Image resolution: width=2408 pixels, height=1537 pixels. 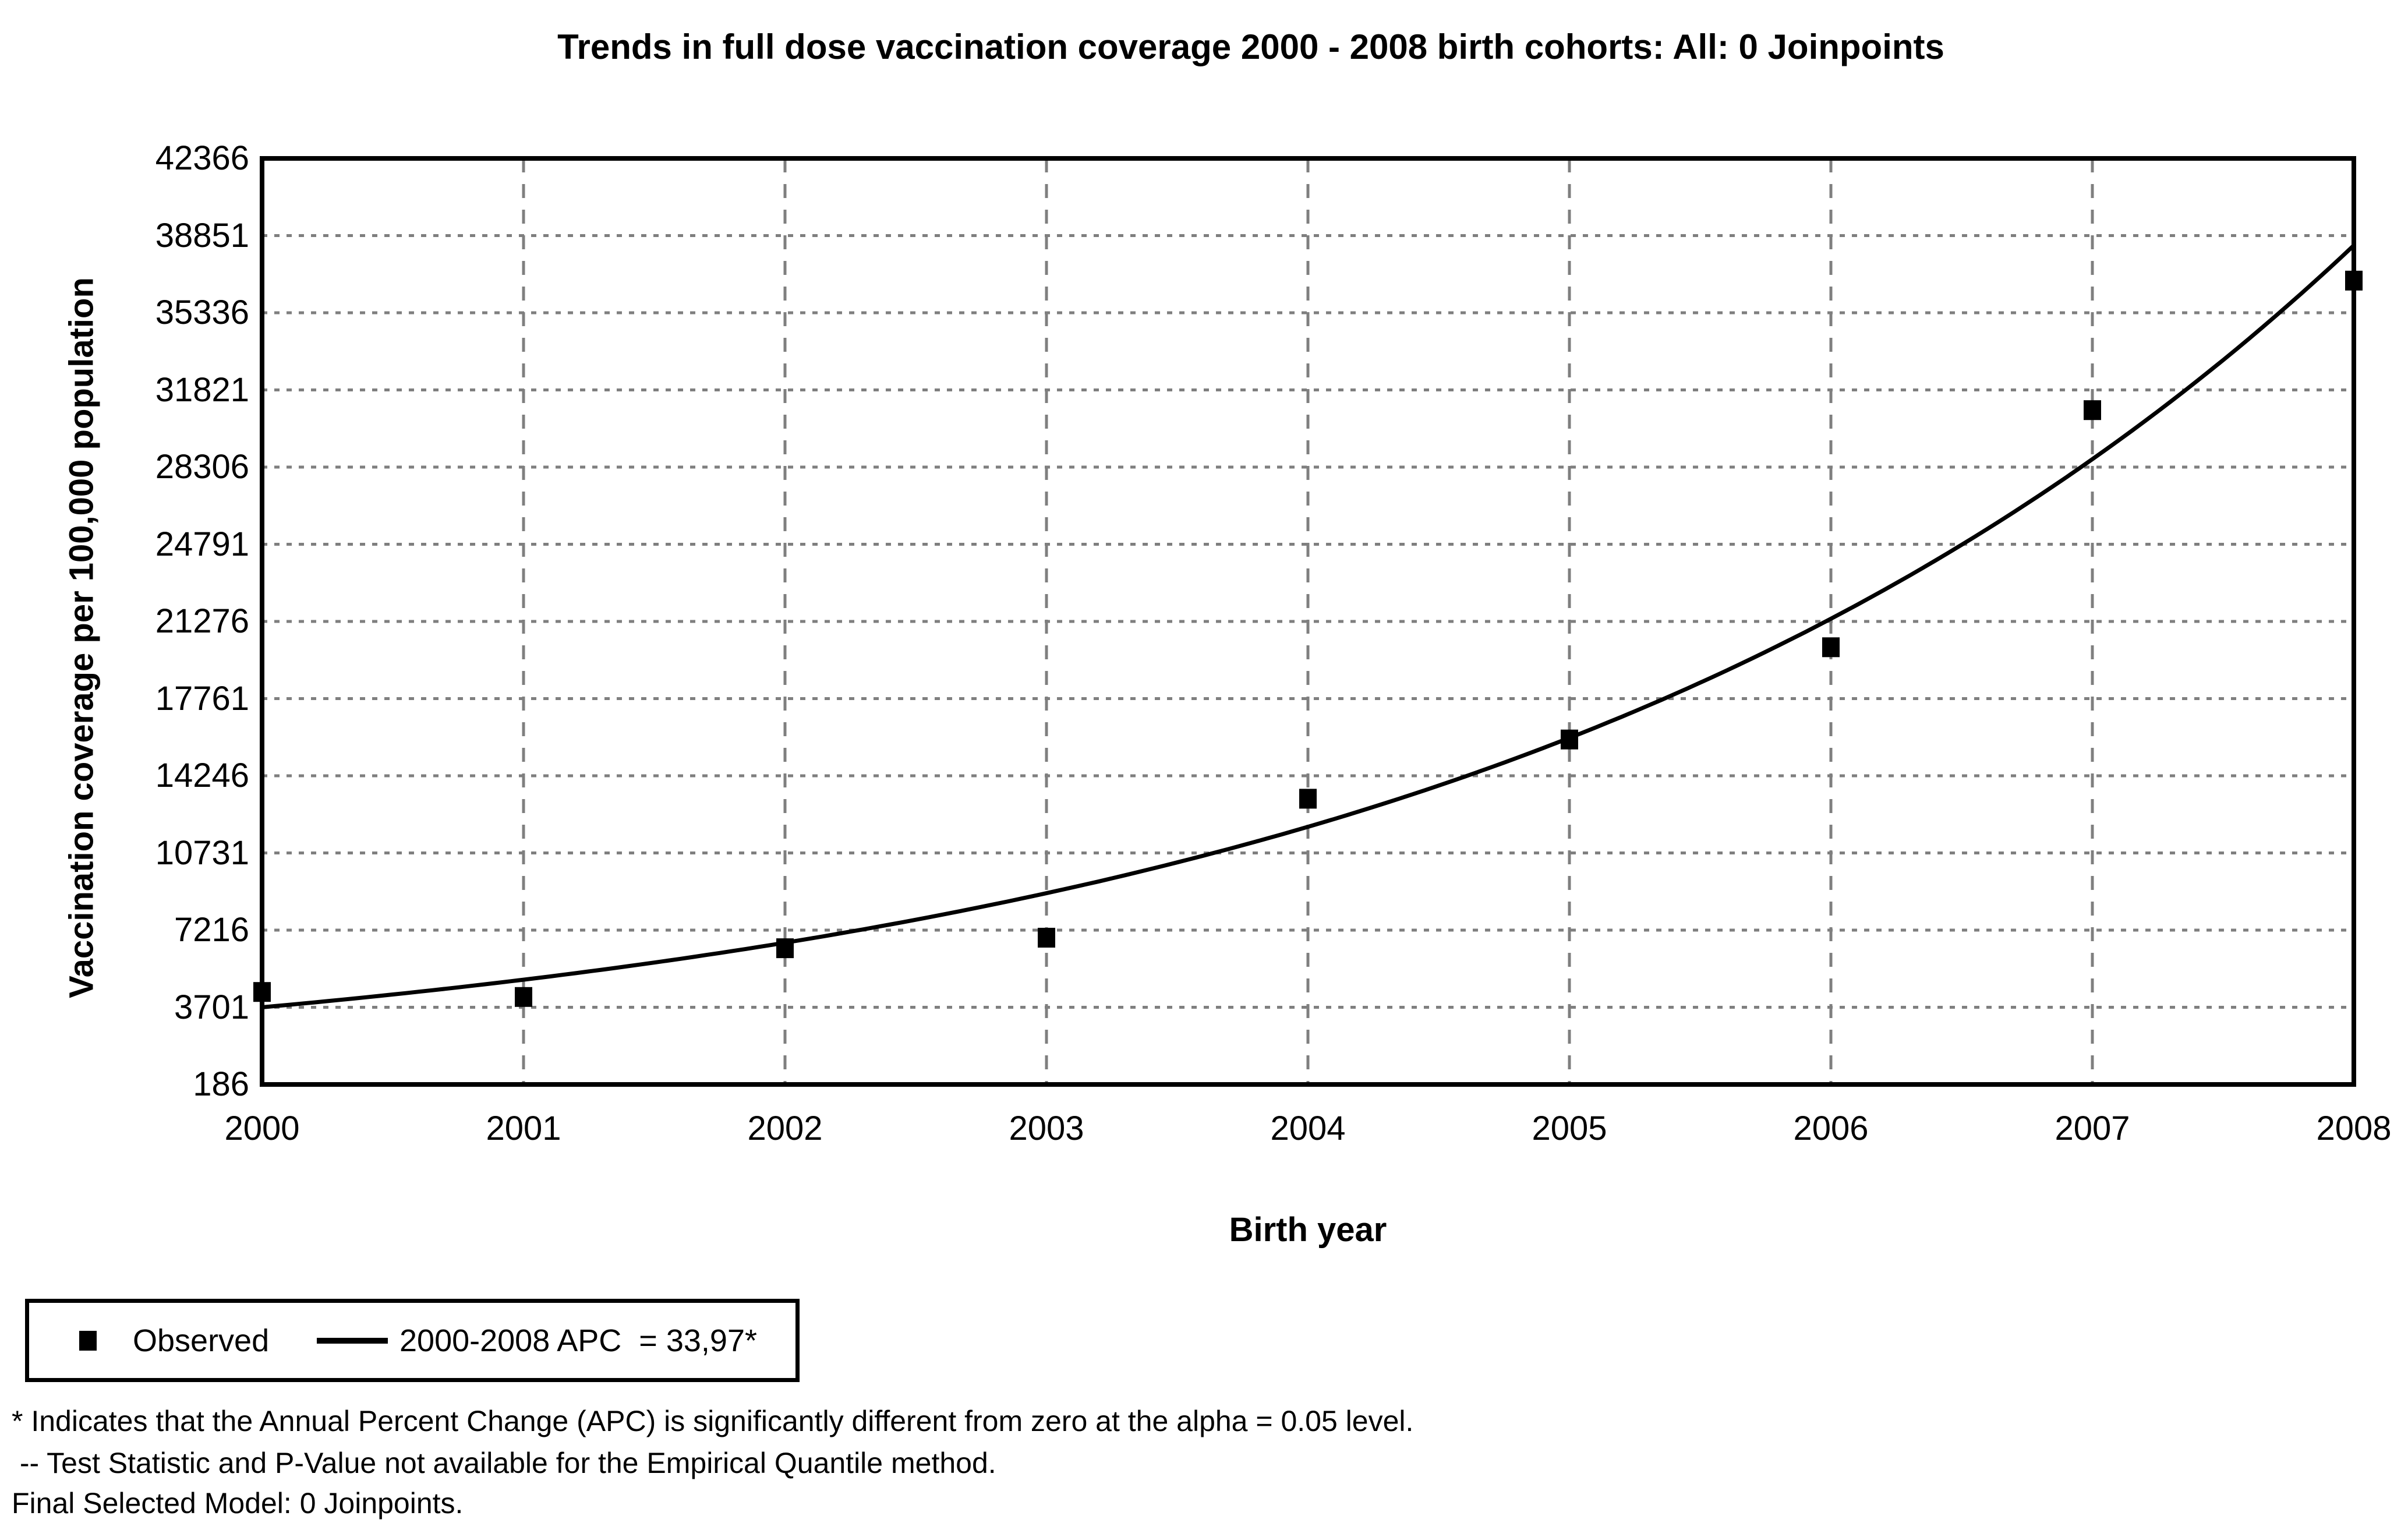 What do you see at coordinates (1308, 1230) in the screenshot?
I see `x-axis-title: Birth year` at bounding box center [1308, 1230].